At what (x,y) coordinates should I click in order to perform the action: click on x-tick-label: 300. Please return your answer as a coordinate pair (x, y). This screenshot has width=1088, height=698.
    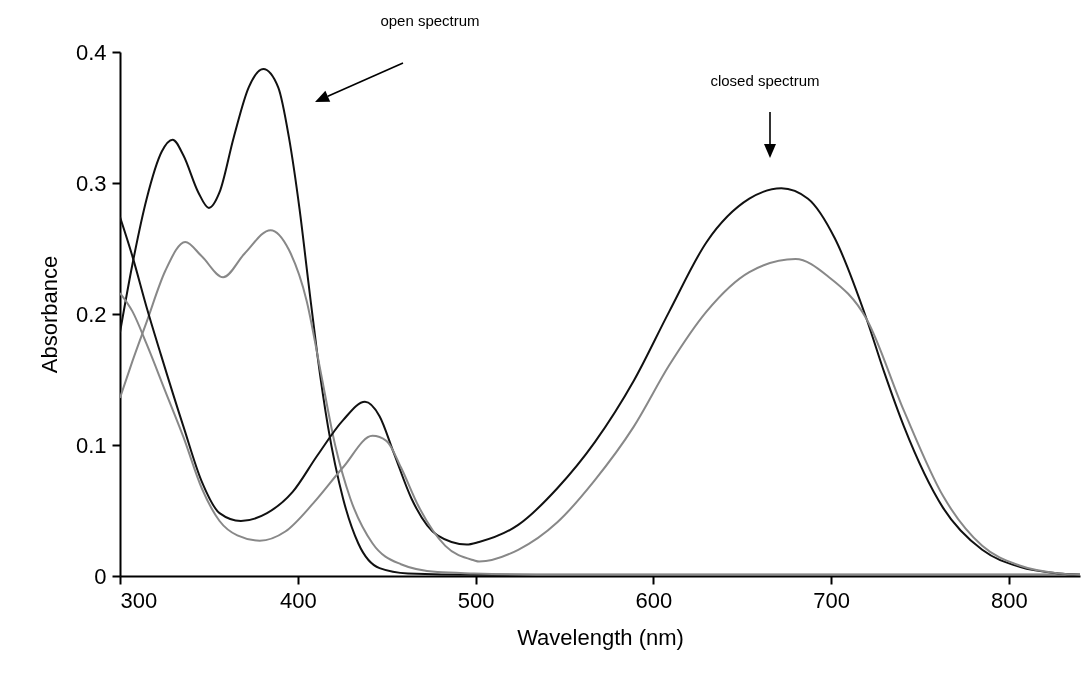
    Looking at the image, I should click on (139, 600).